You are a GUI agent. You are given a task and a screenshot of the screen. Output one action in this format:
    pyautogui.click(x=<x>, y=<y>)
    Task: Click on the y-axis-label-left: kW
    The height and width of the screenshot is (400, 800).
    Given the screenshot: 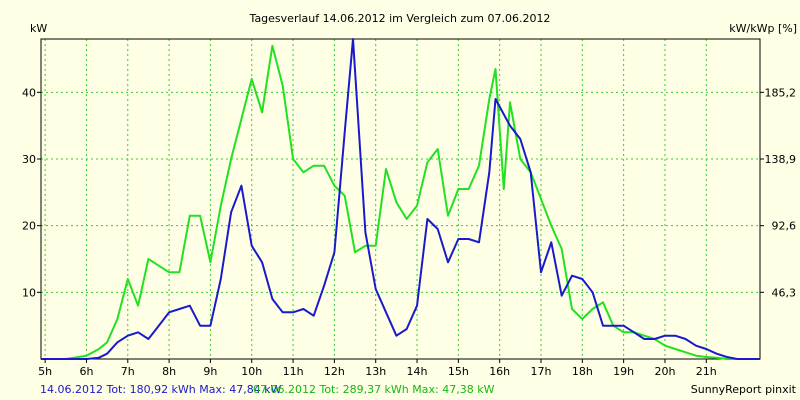 What is the action you would take?
    pyautogui.click(x=38, y=28)
    